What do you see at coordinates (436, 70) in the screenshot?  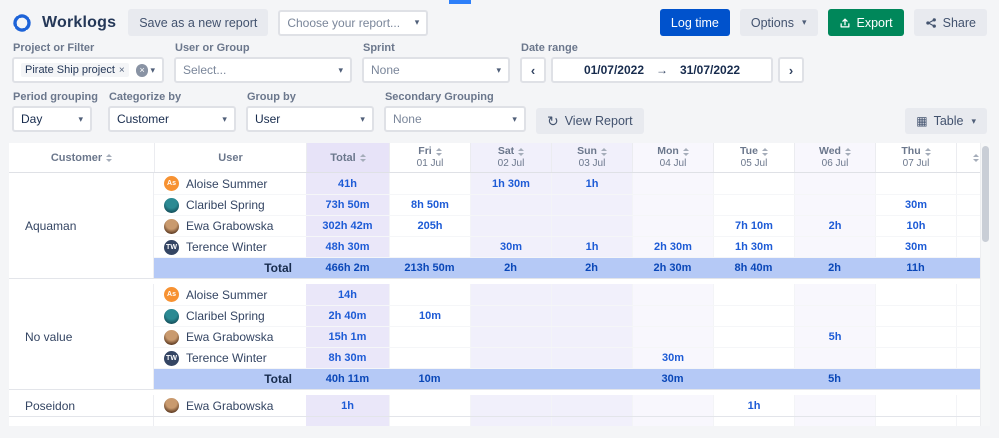 I see `sprint-select: None ▾` at bounding box center [436, 70].